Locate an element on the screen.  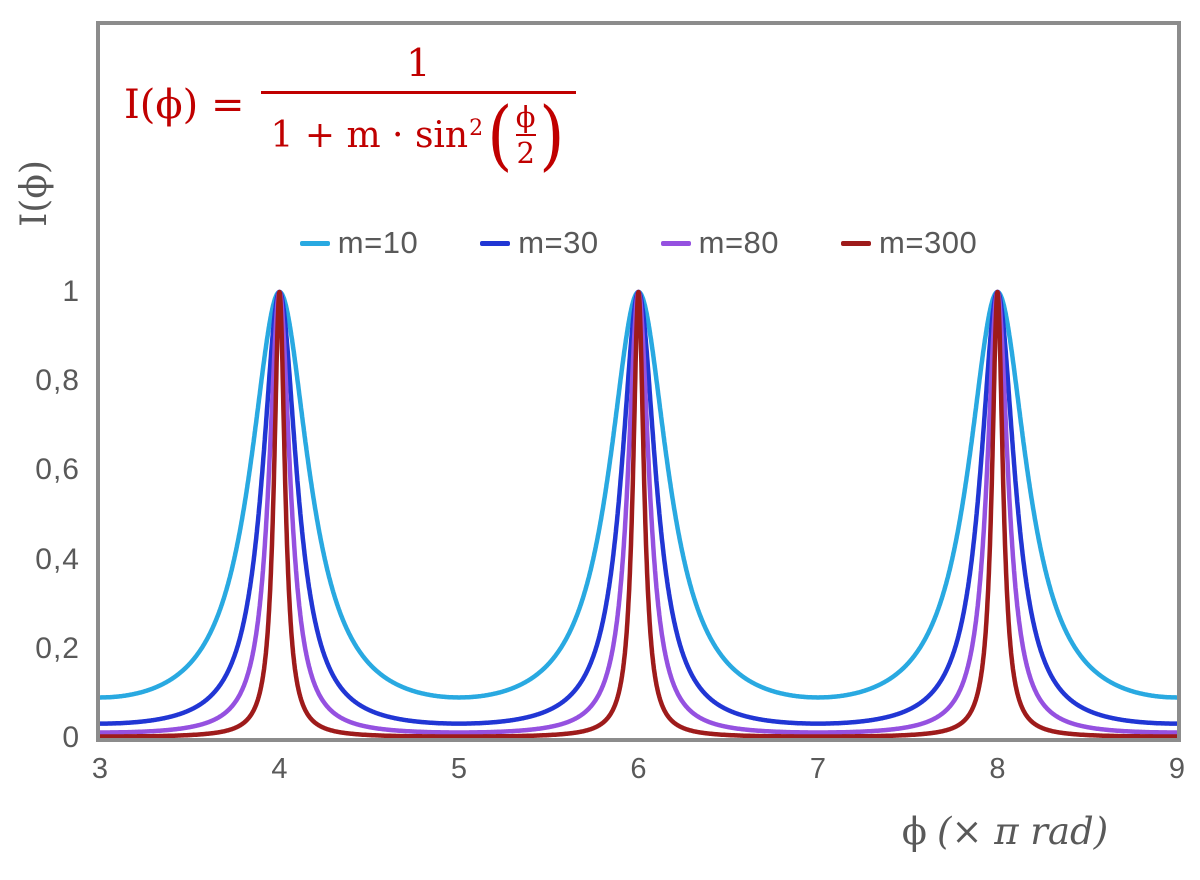
x-axis-symbol: ϕ is located at coordinates (914, 831).